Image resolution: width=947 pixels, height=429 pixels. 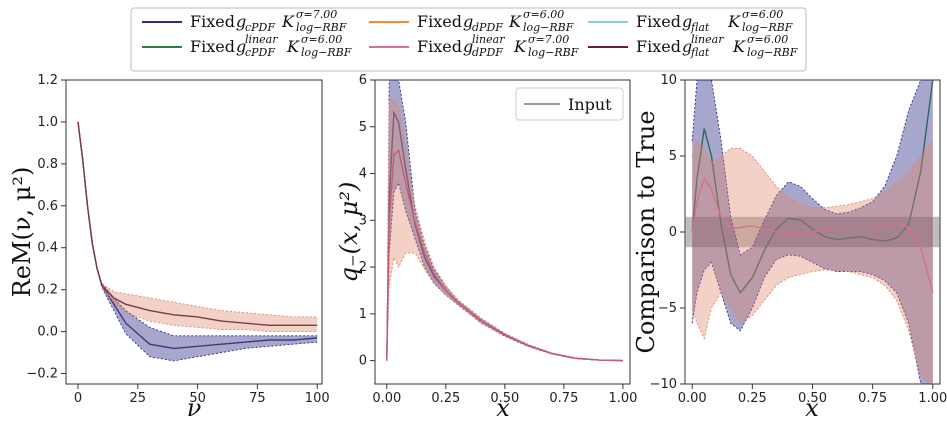 What do you see at coordinates (78, 398) in the screenshot?
I see `x-tick-label: 0` at bounding box center [78, 398].